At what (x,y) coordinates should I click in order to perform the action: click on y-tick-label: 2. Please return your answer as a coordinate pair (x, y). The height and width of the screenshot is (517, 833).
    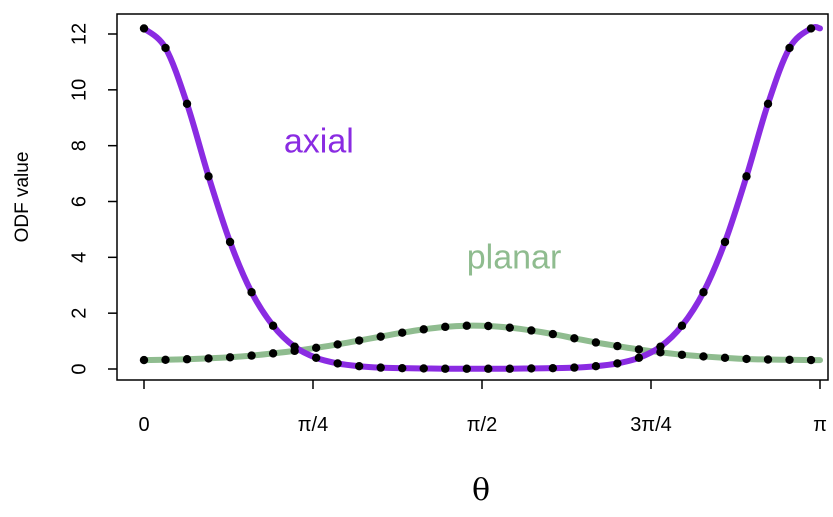
    Looking at the image, I should click on (79, 313).